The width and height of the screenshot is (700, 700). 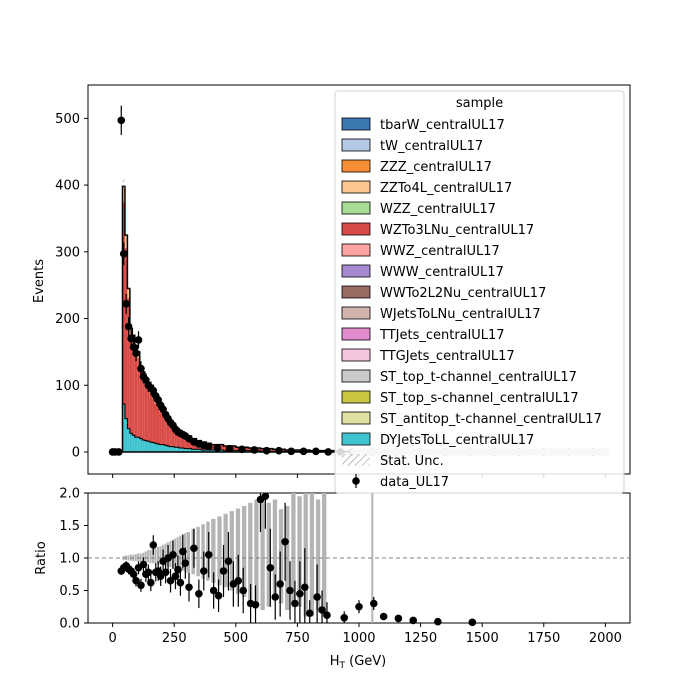 What do you see at coordinates (69, 494) in the screenshot?
I see `y-tick-label-ratio: 2.0` at bounding box center [69, 494].